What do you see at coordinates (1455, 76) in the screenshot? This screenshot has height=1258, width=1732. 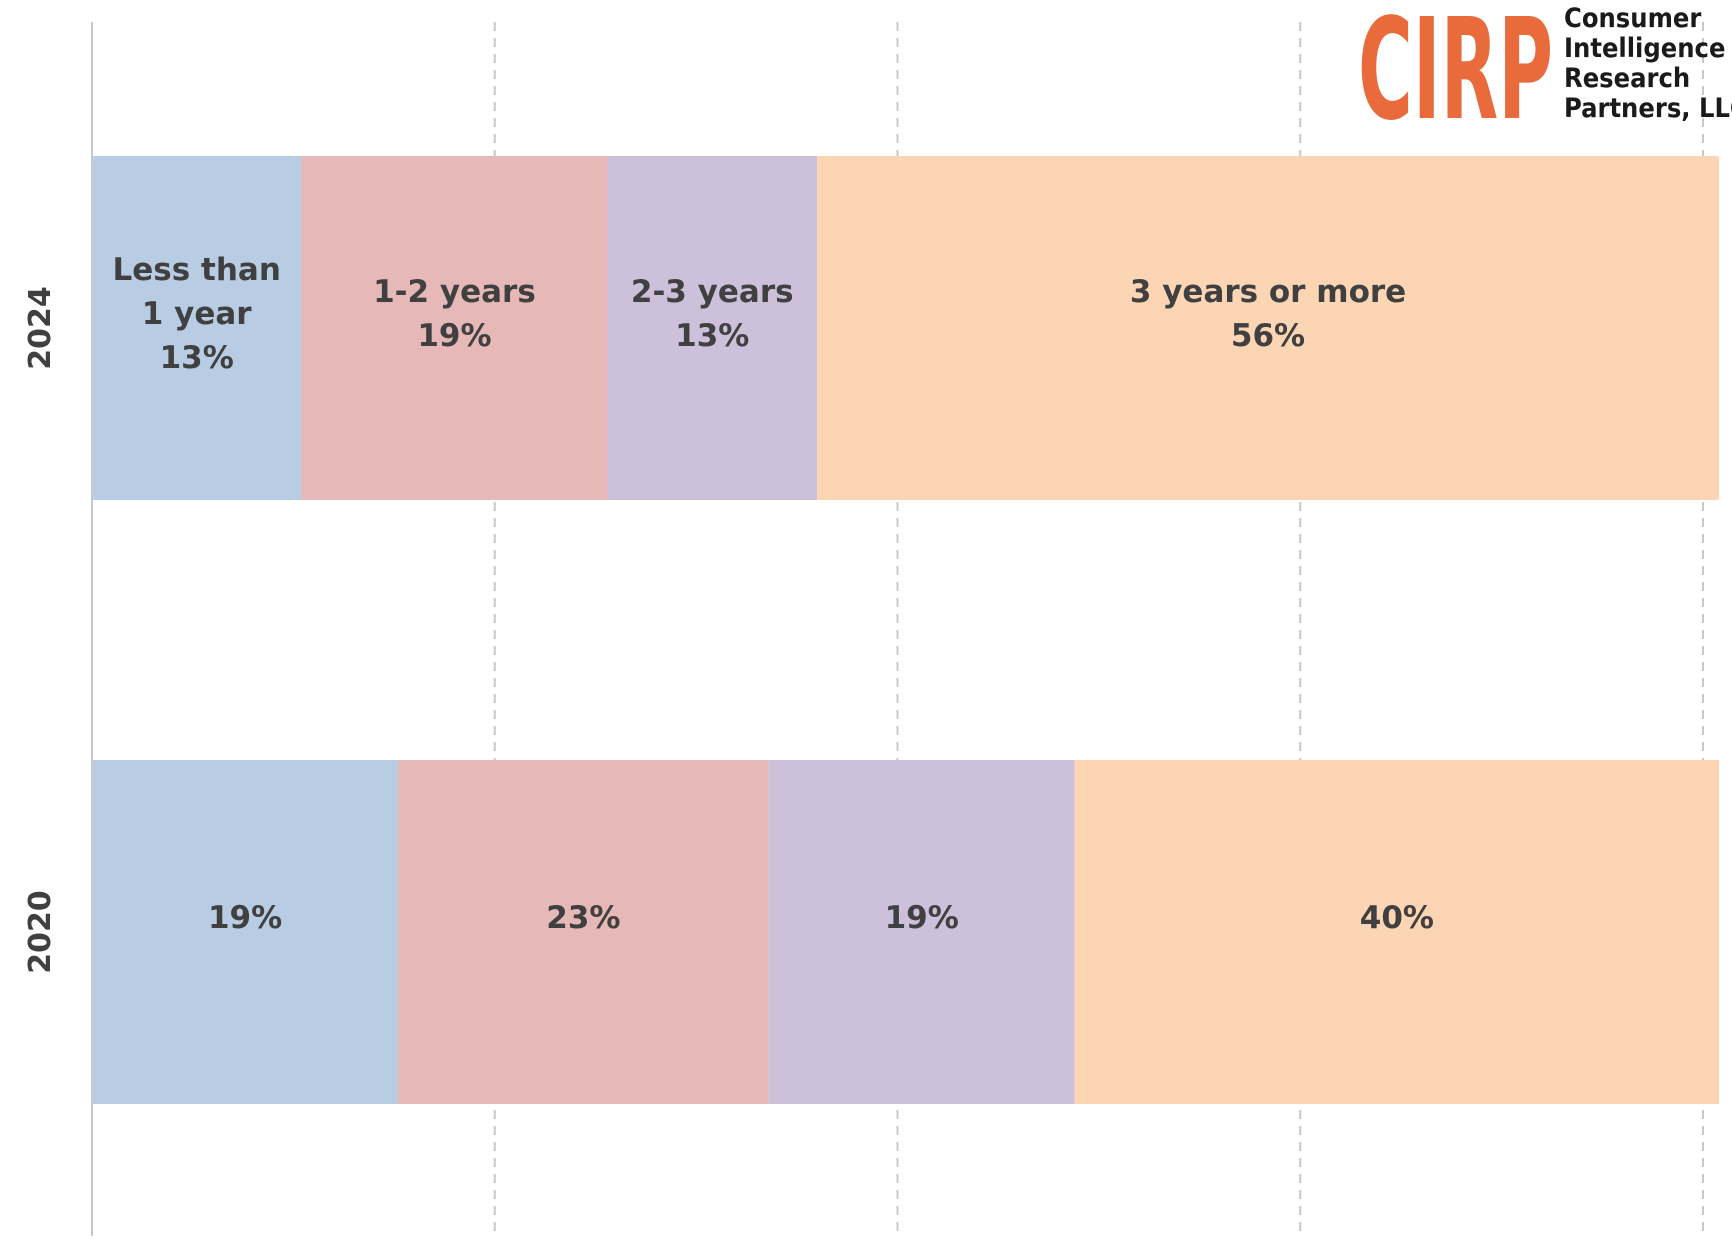 I see `logo-mark: CIRP` at bounding box center [1455, 76].